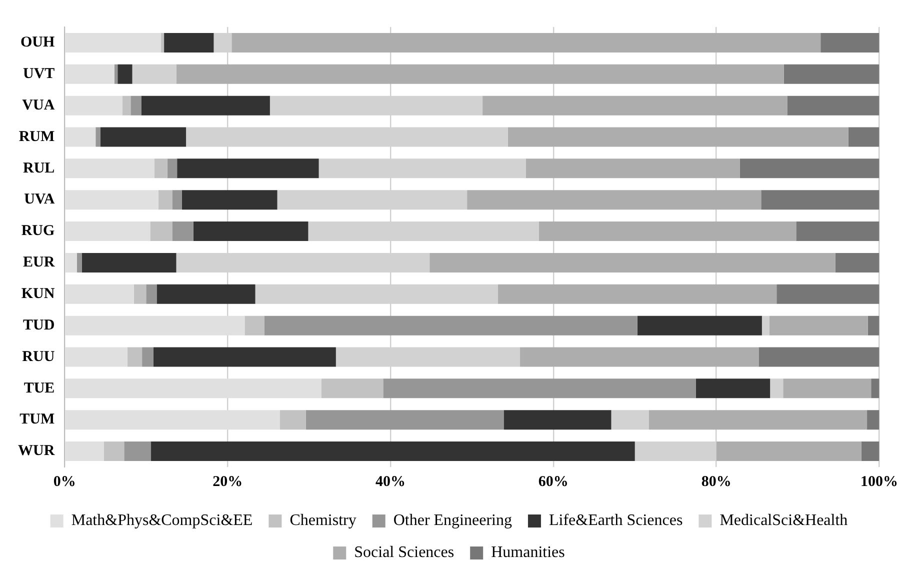 The image size is (912, 579). I want to click on y-tick-label: TUM, so click(37, 420).